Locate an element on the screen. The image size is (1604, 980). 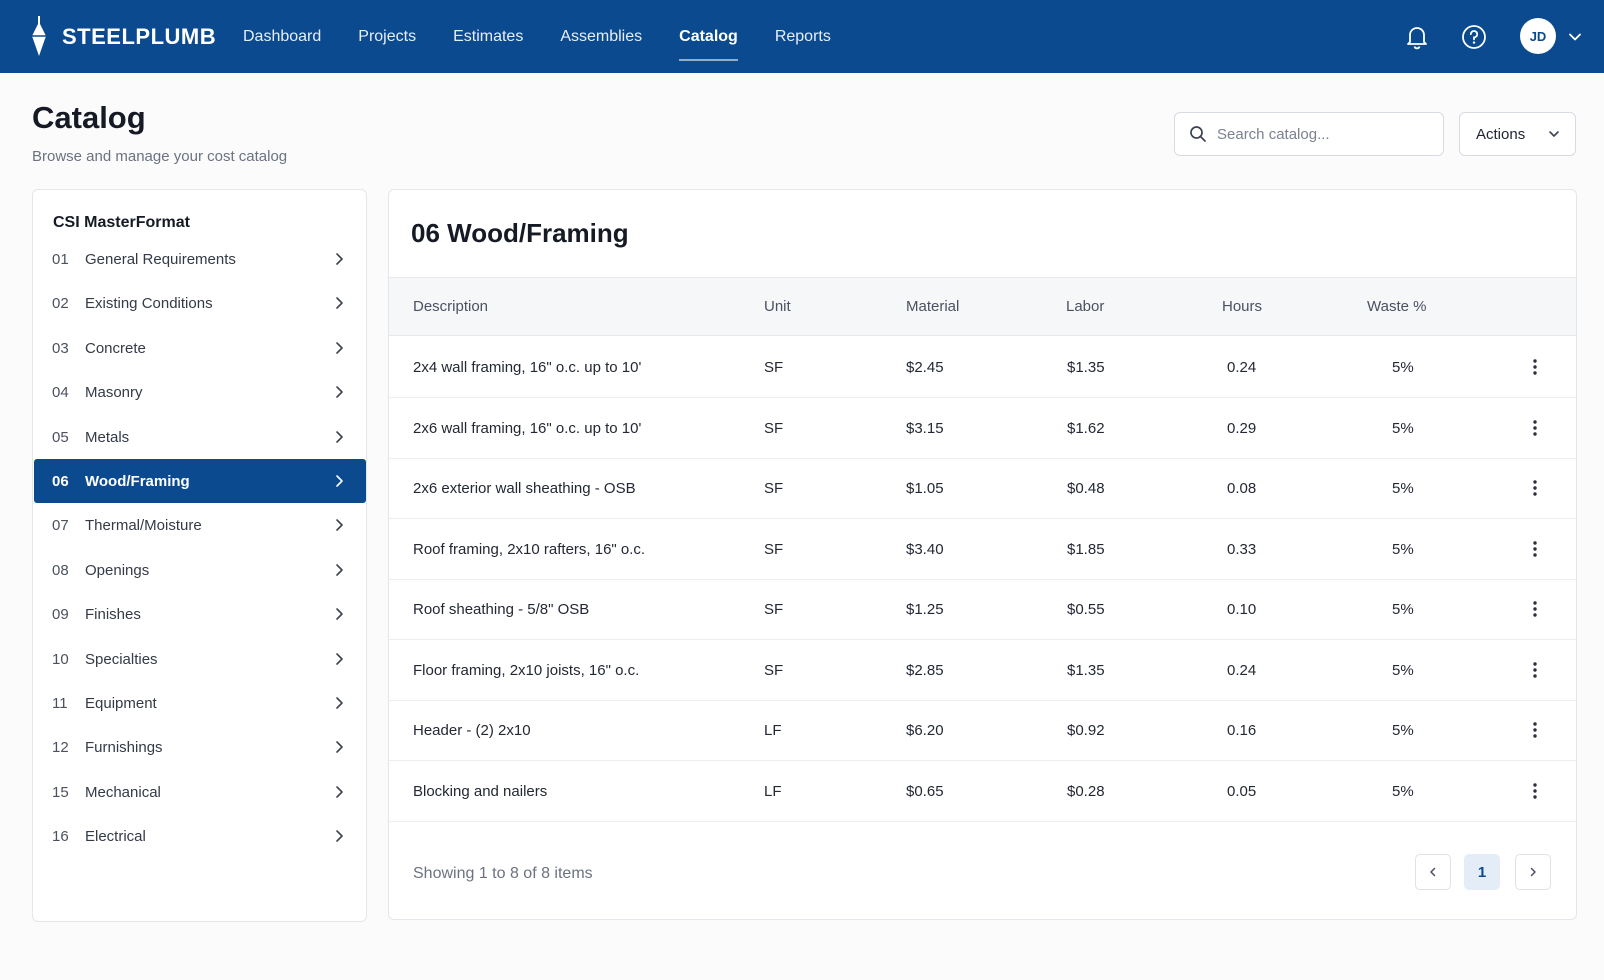
sidebar-item-finishes: 09 Finishes is located at coordinates (200, 614).